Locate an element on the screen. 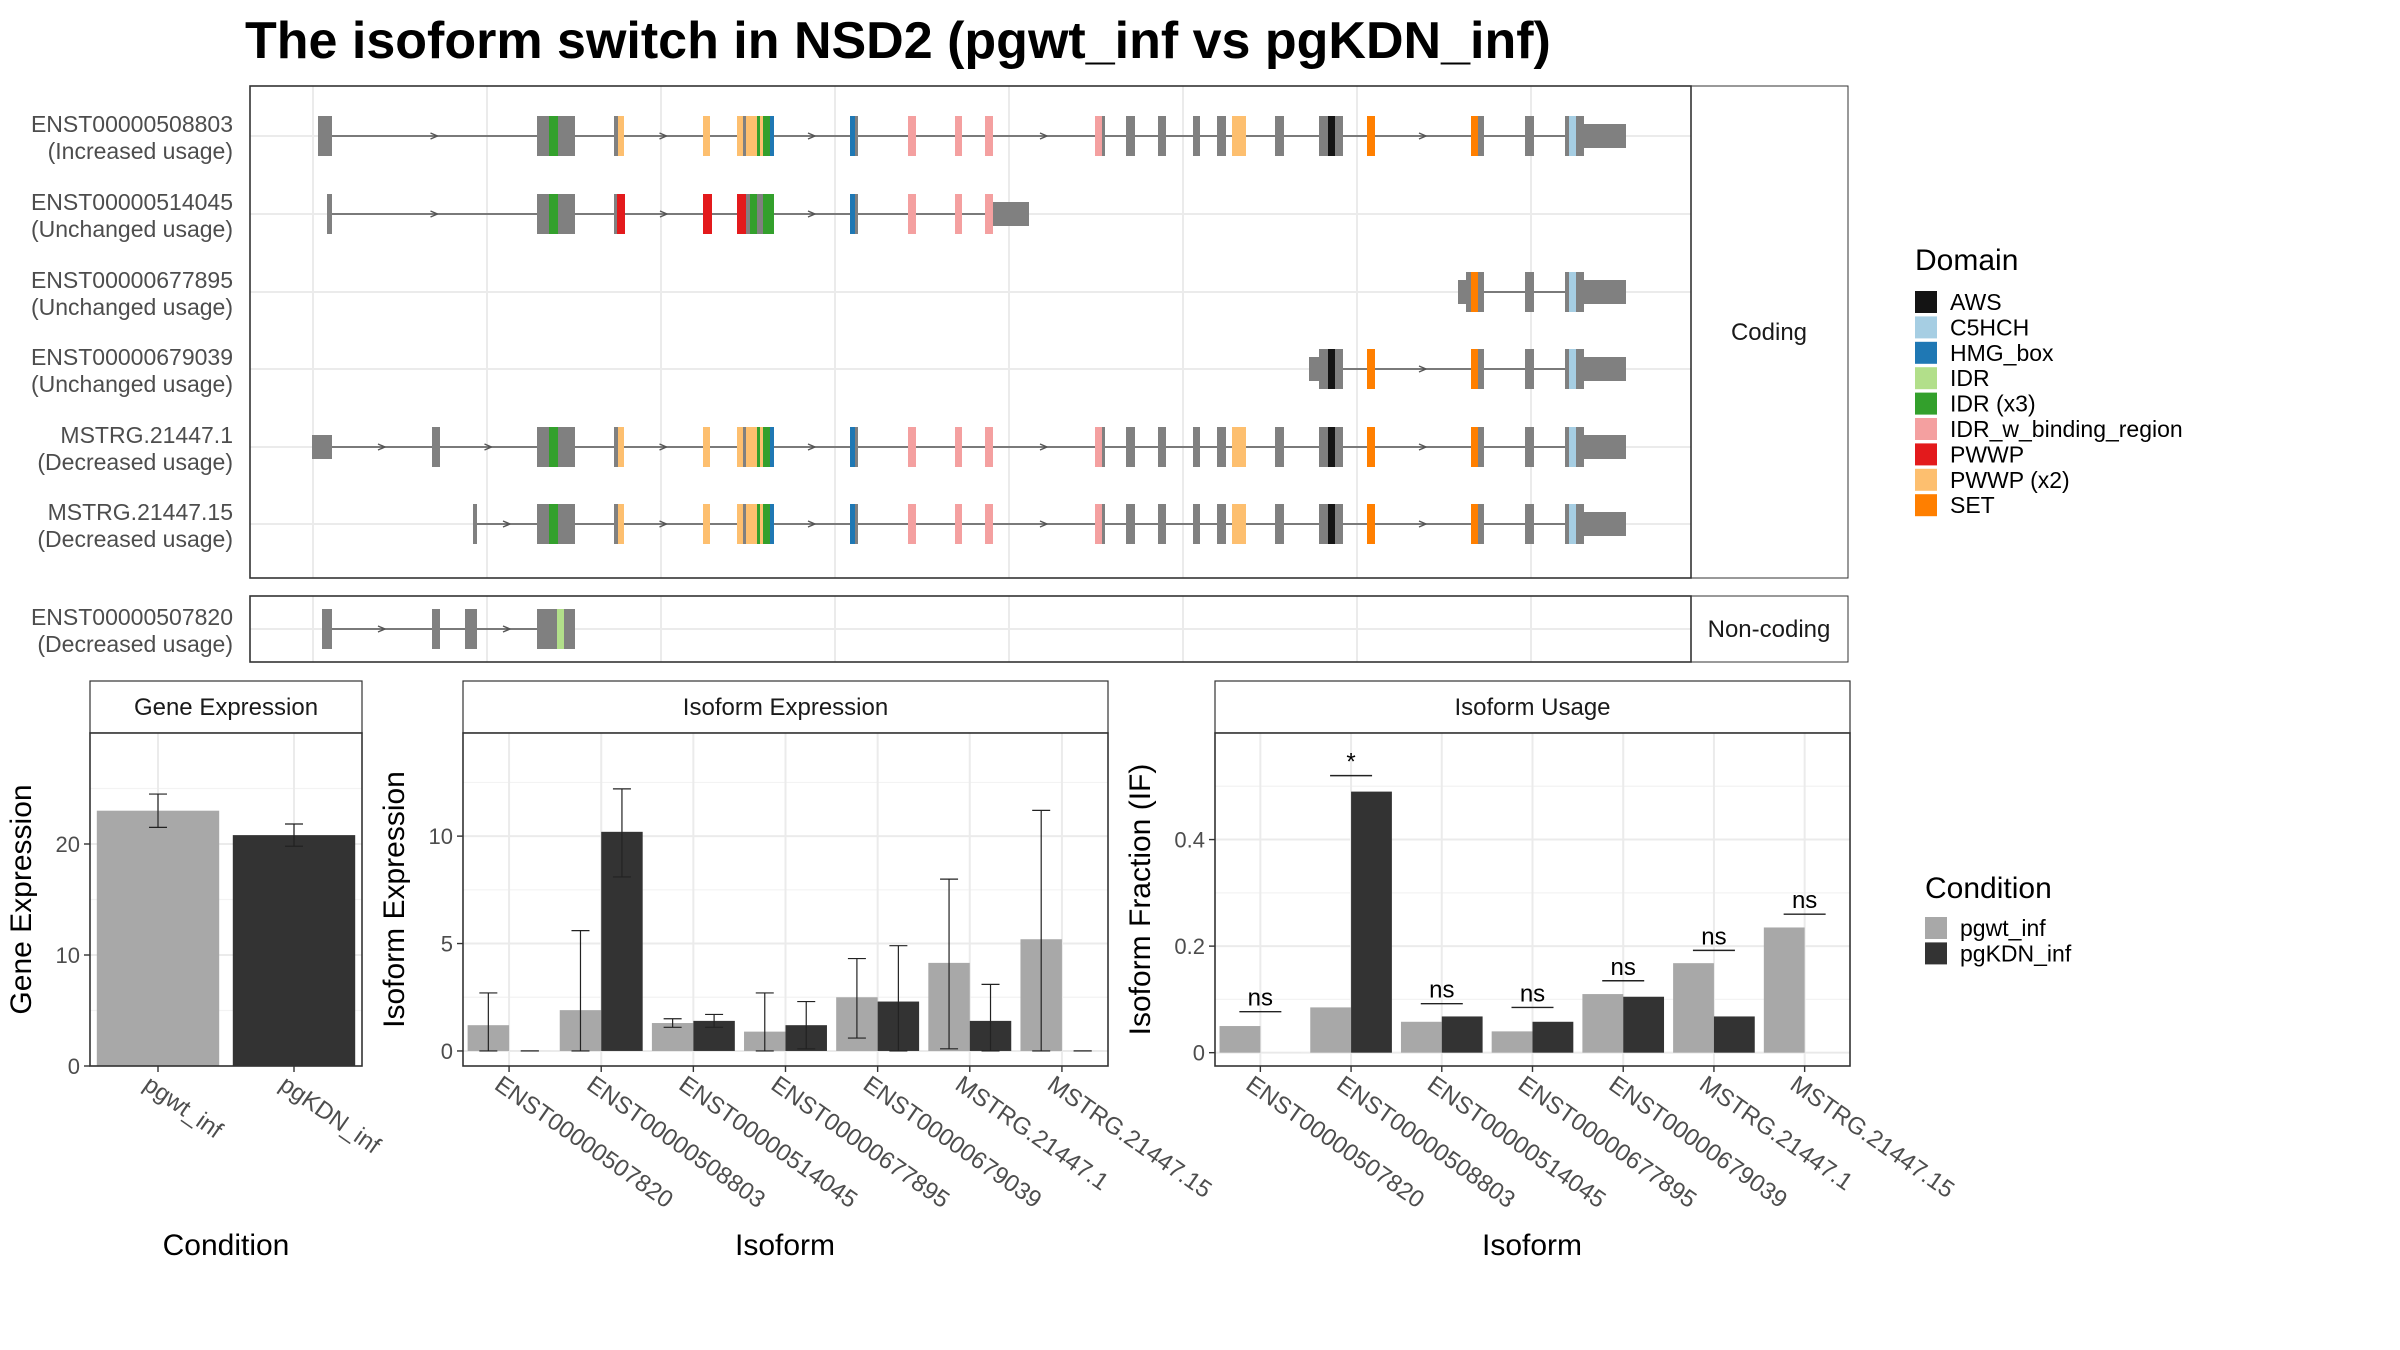 The width and height of the screenshot is (2400, 1350). x-tick-label: MSTRG.21447.15 is located at coordinates (1129, 1137).